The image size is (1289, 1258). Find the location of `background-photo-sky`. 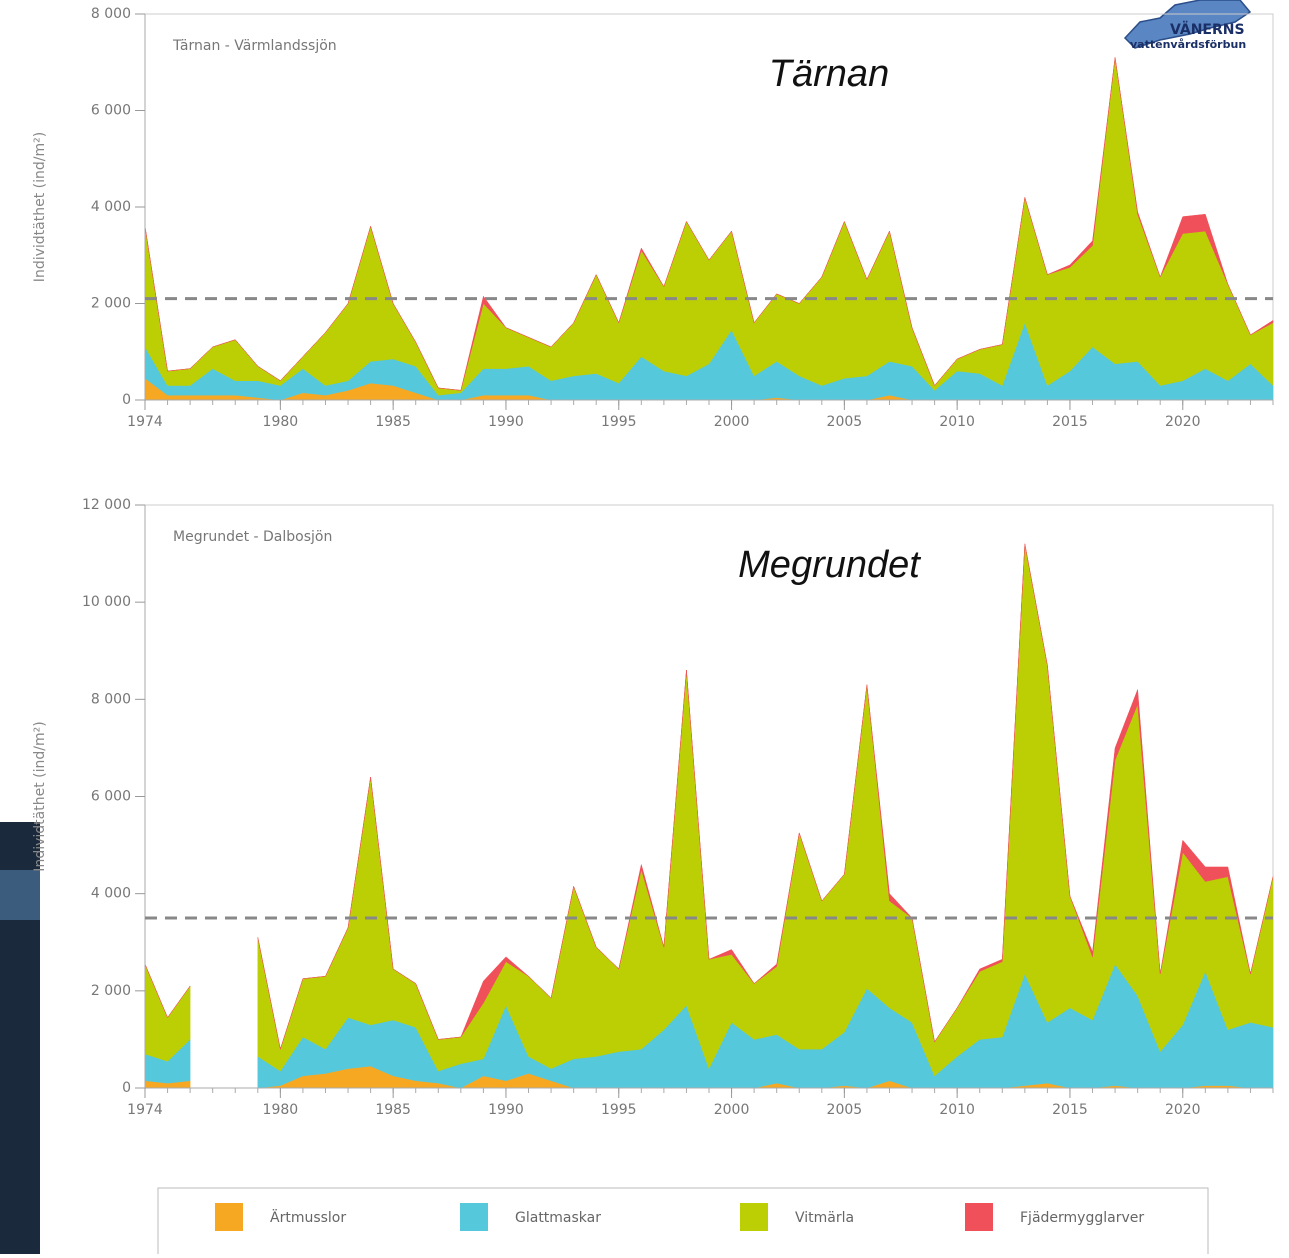

background-photo-sky is located at coordinates (20, 895).